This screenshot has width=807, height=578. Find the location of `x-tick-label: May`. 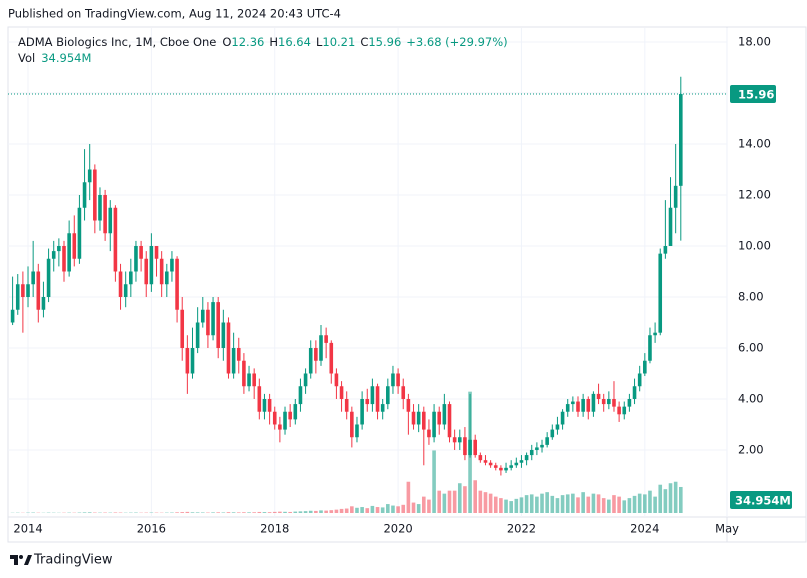

x-tick-label: May is located at coordinates (727, 529).